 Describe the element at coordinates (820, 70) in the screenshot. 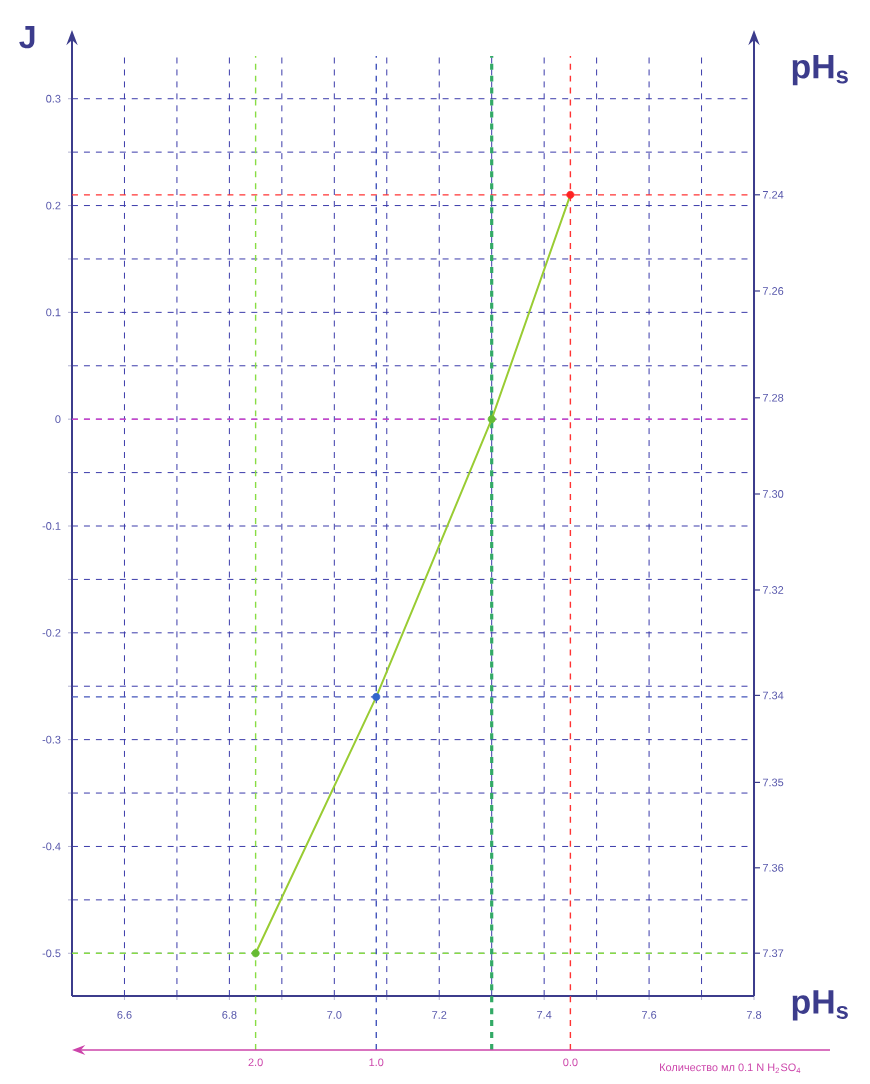

I see `y2-axis-title: pH$_{s}$` at that location.